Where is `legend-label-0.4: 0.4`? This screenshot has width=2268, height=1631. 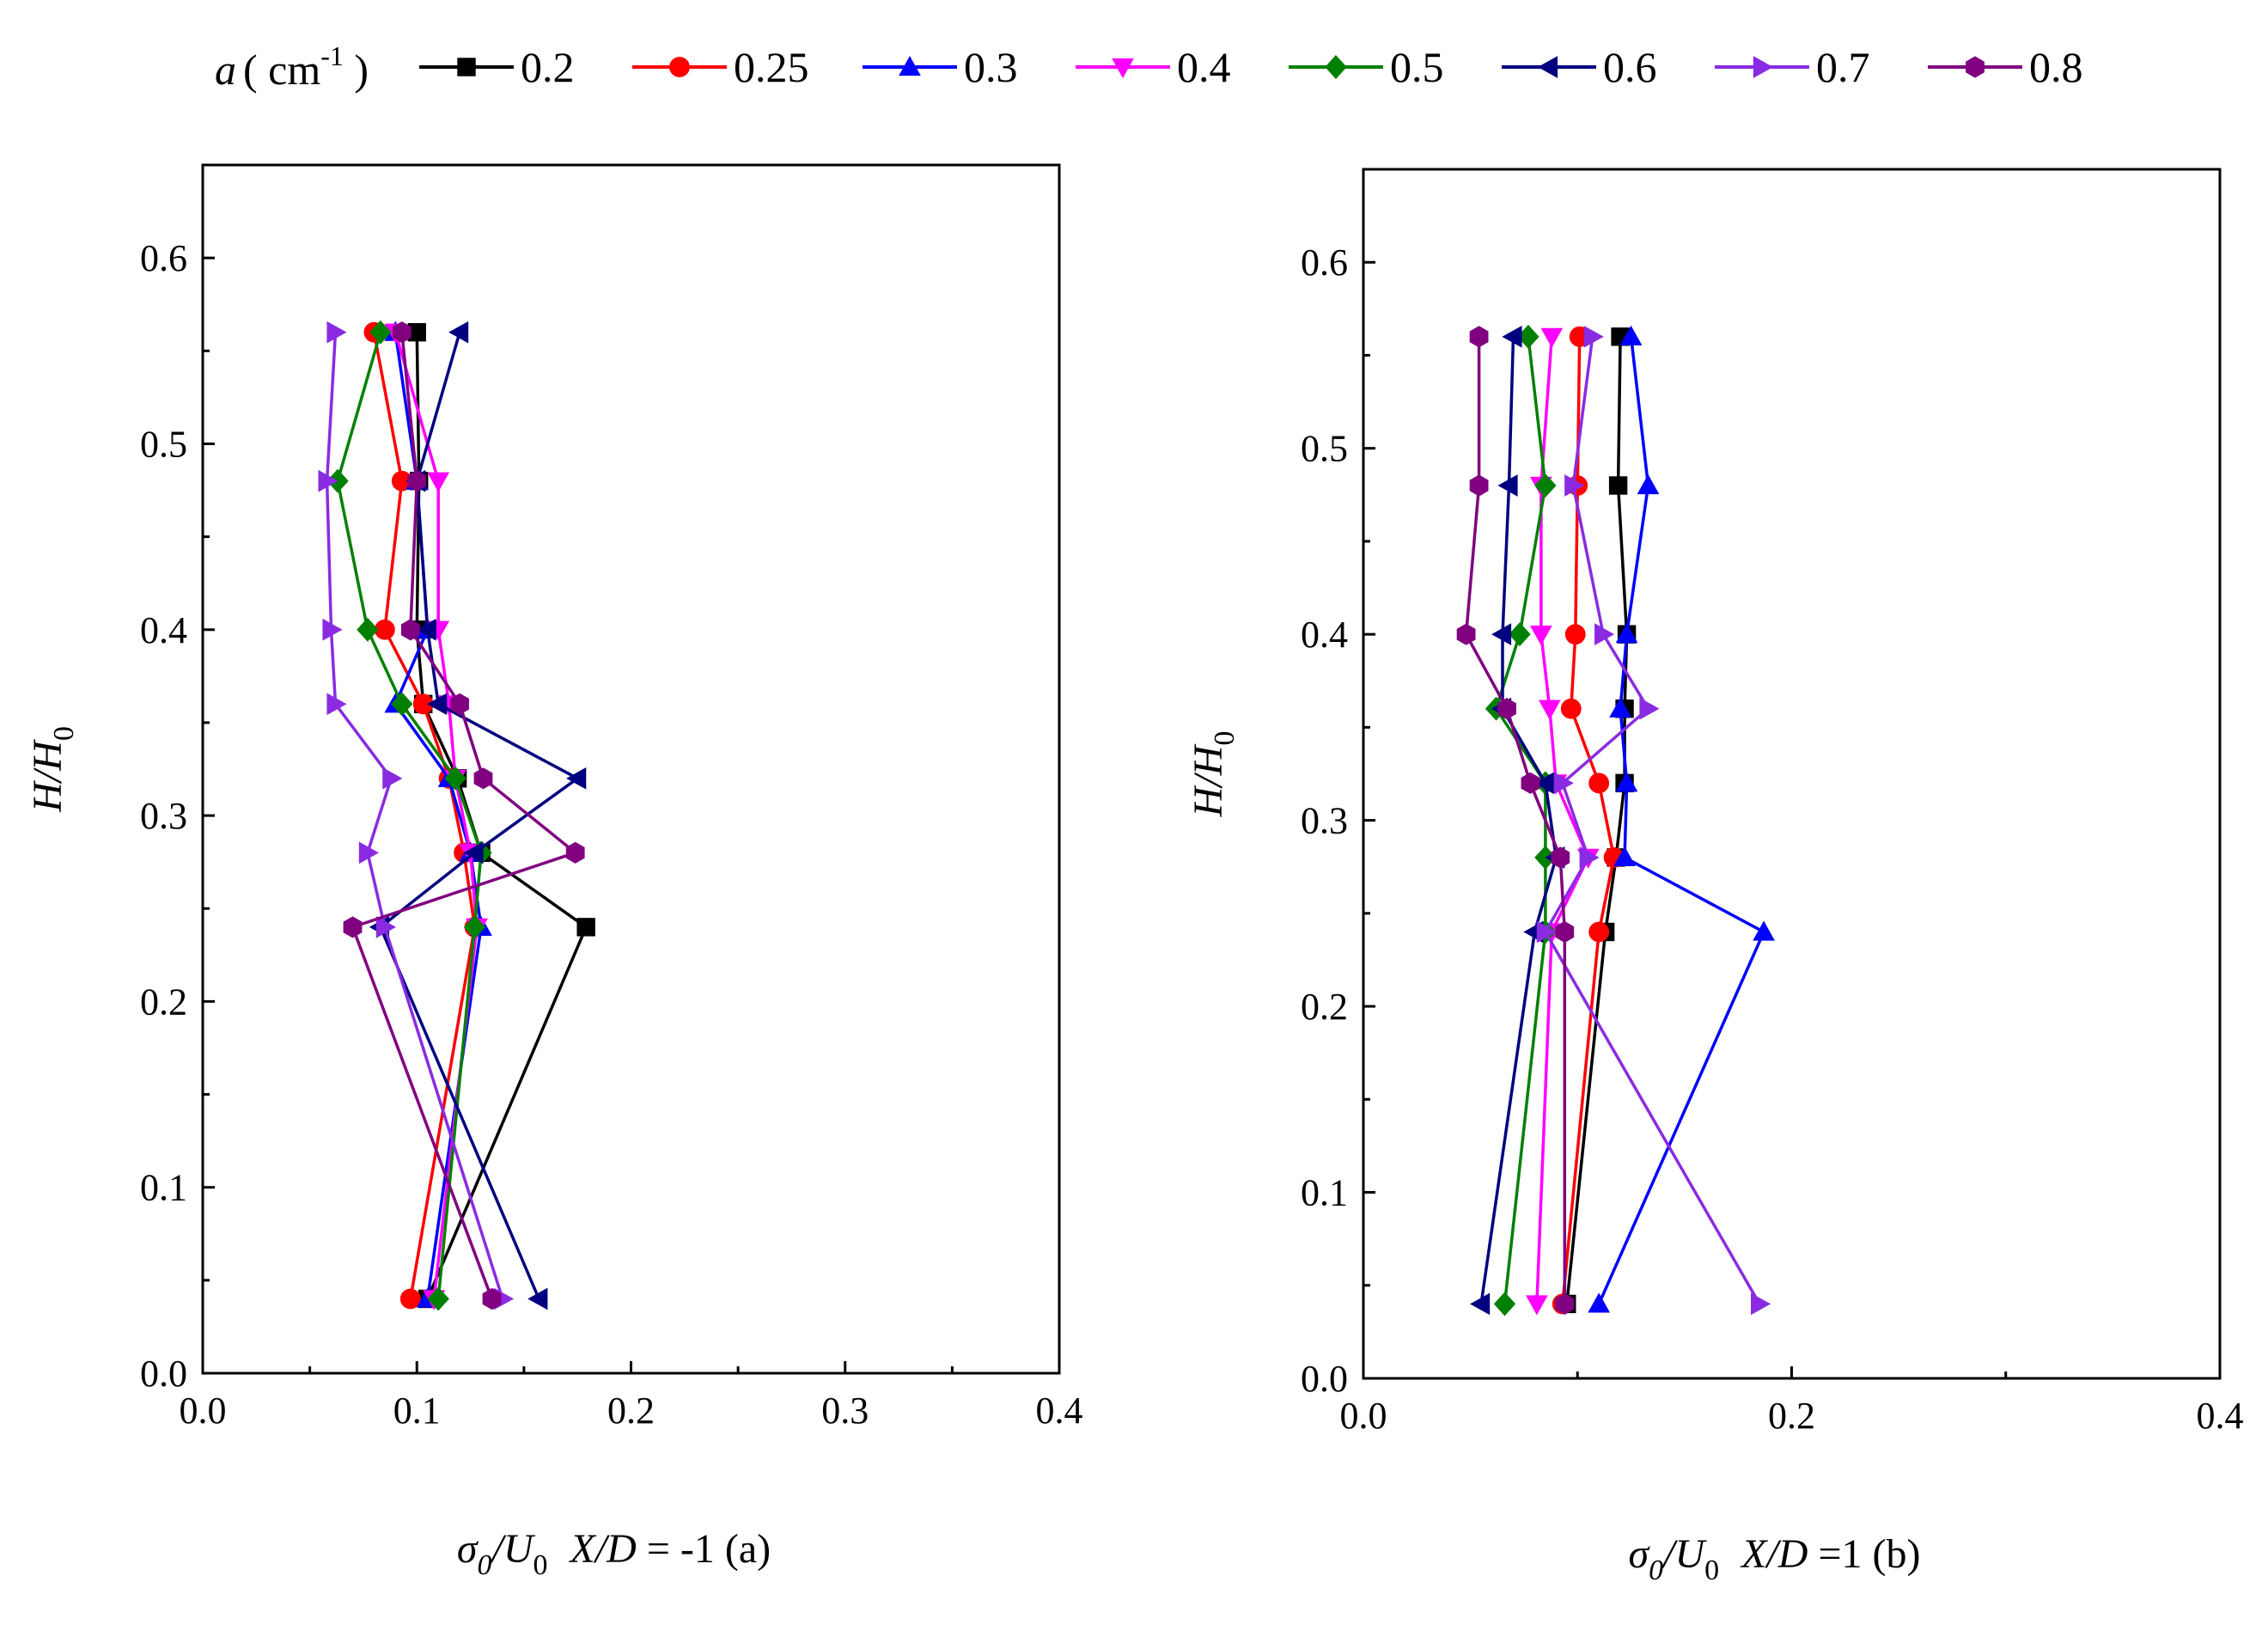
legend-label-0.4: 0.4 is located at coordinates (1204, 67).